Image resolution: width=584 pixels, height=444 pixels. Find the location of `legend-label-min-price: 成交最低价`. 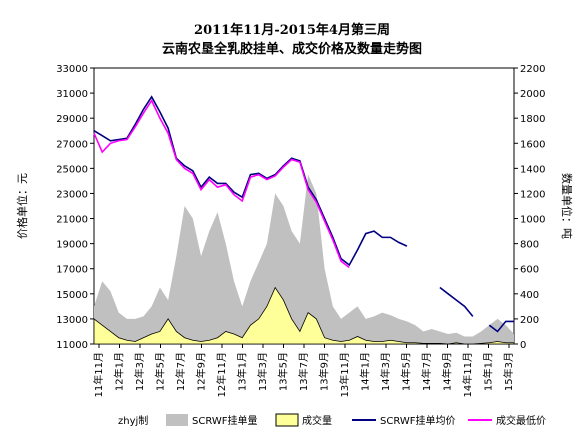

legend-label-min-price: 成交最低价 is located at coordinates (521, 420).